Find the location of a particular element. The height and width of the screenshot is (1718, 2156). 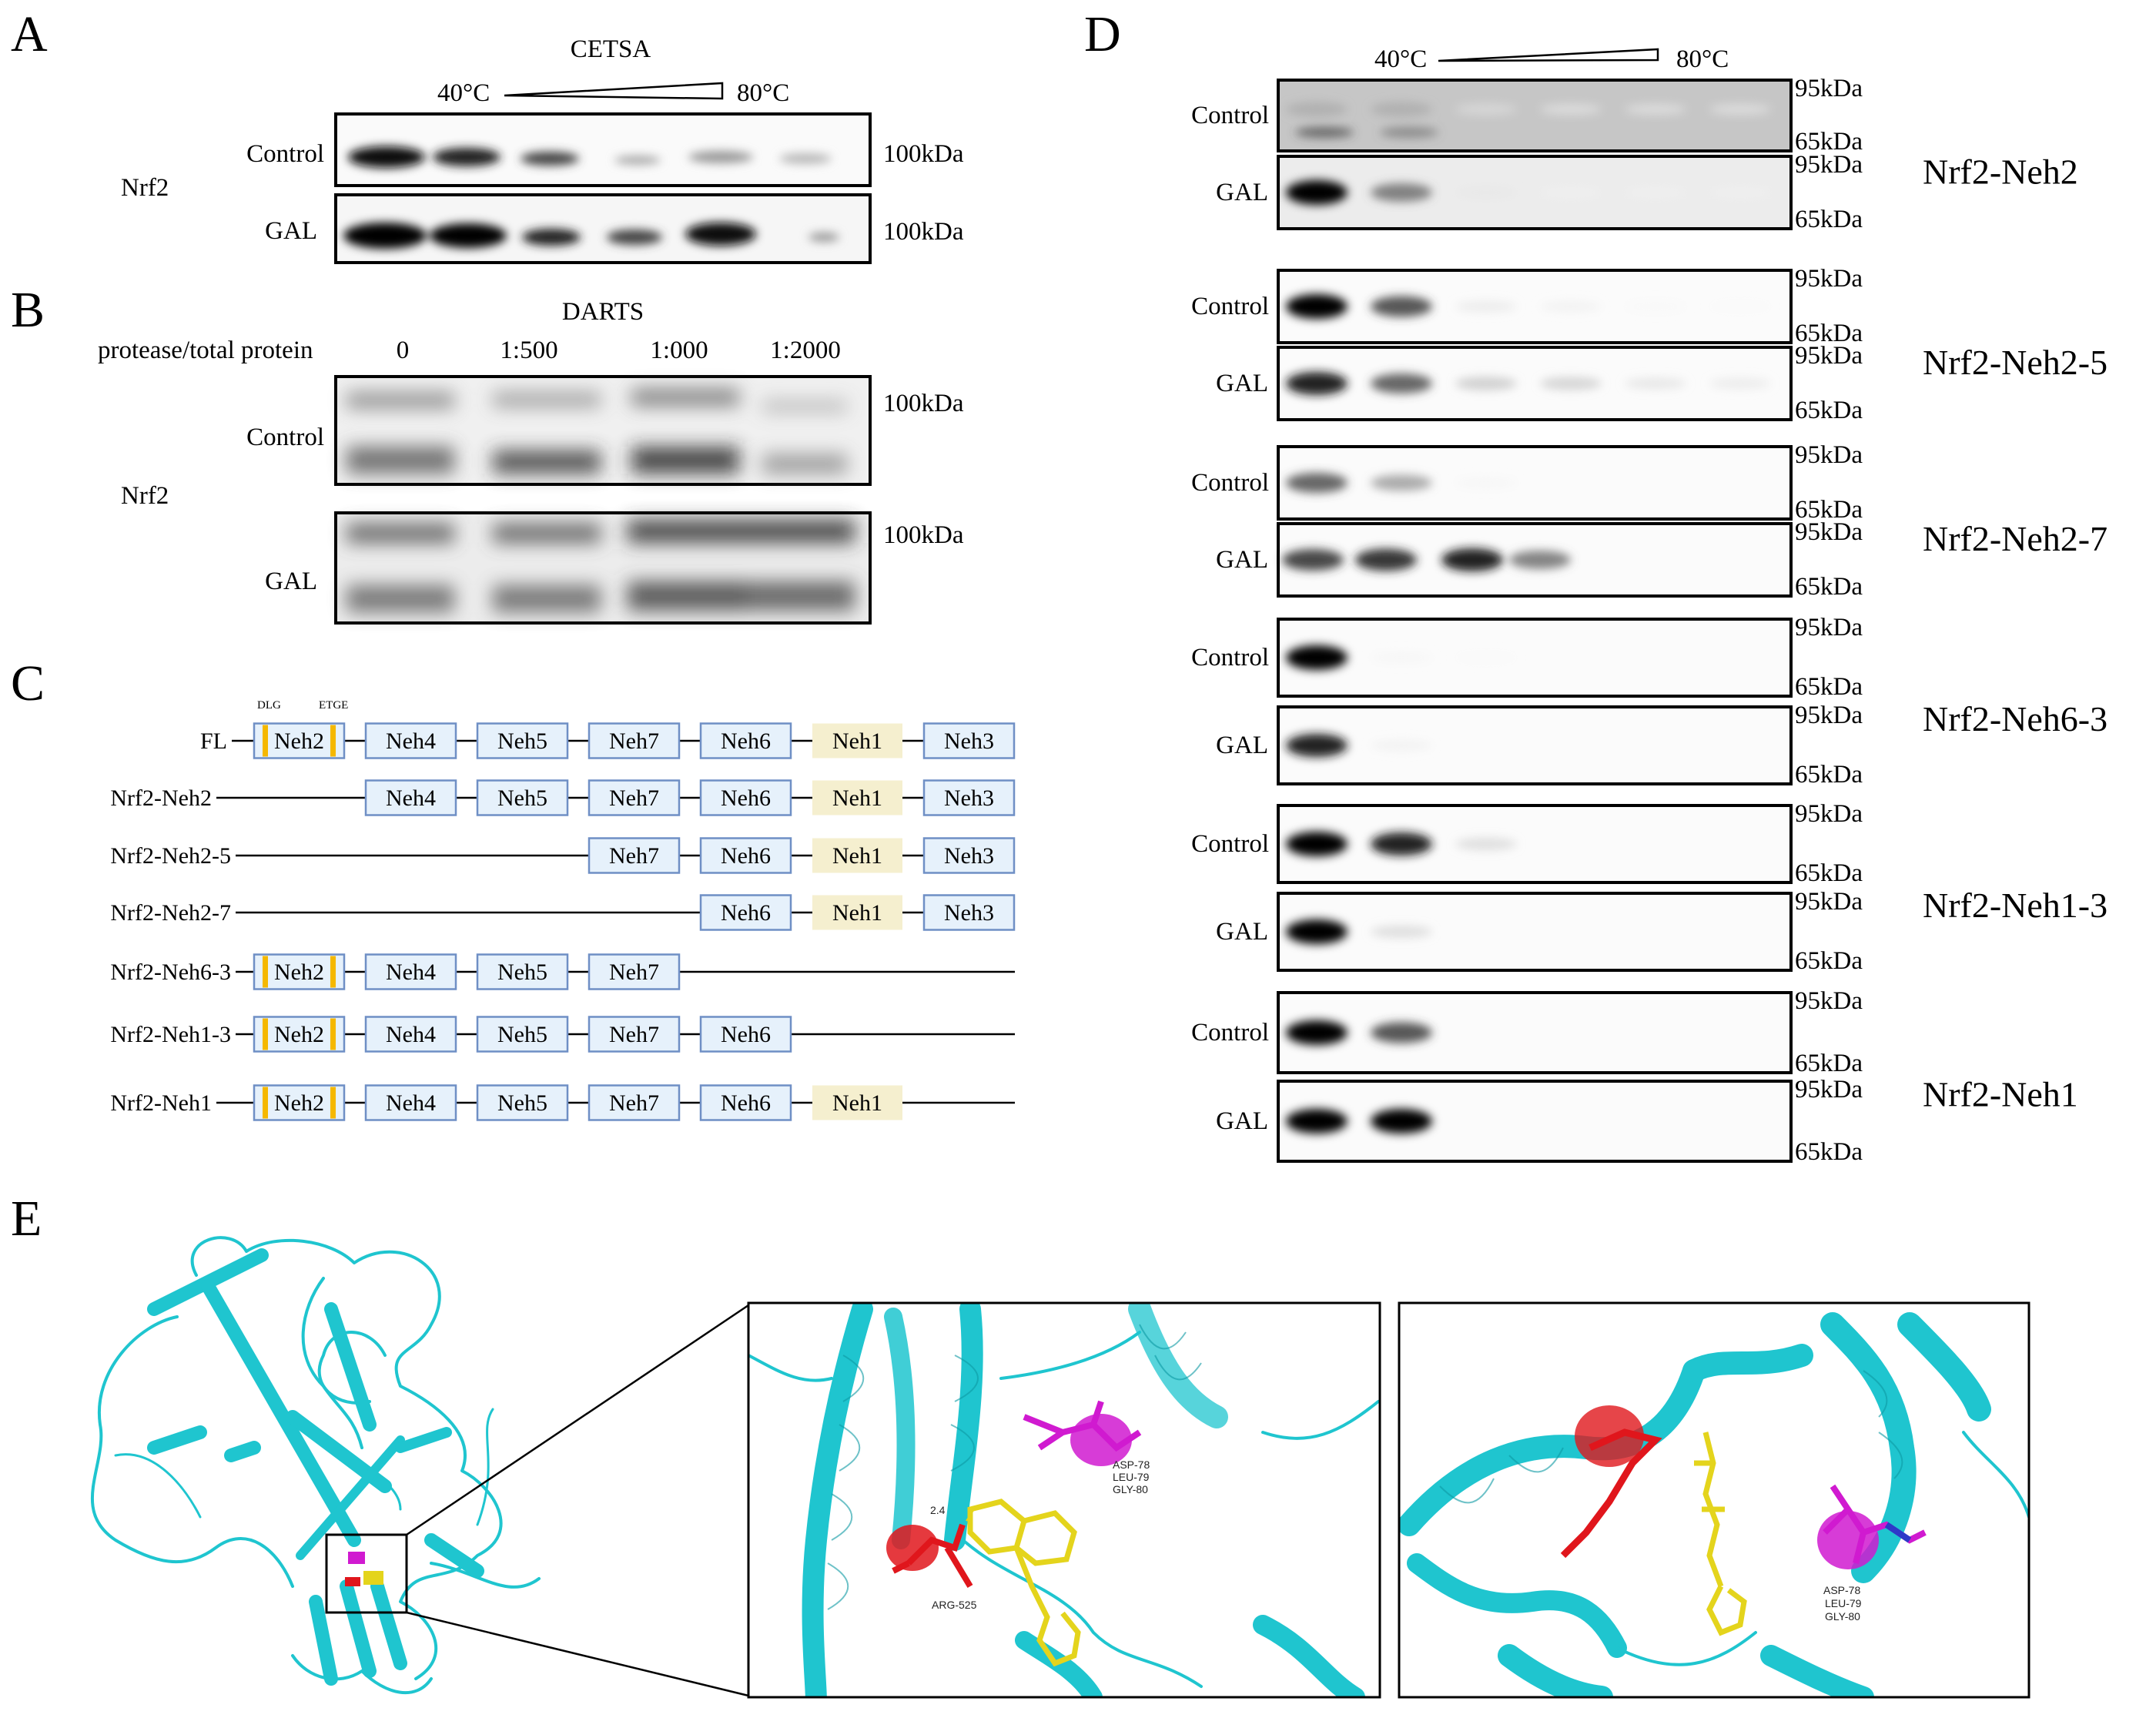

construct-row: Nrf2-Neh6-3 Neh2 Neh4 Neh5 Neh7 is located at coordinates (562, 971).